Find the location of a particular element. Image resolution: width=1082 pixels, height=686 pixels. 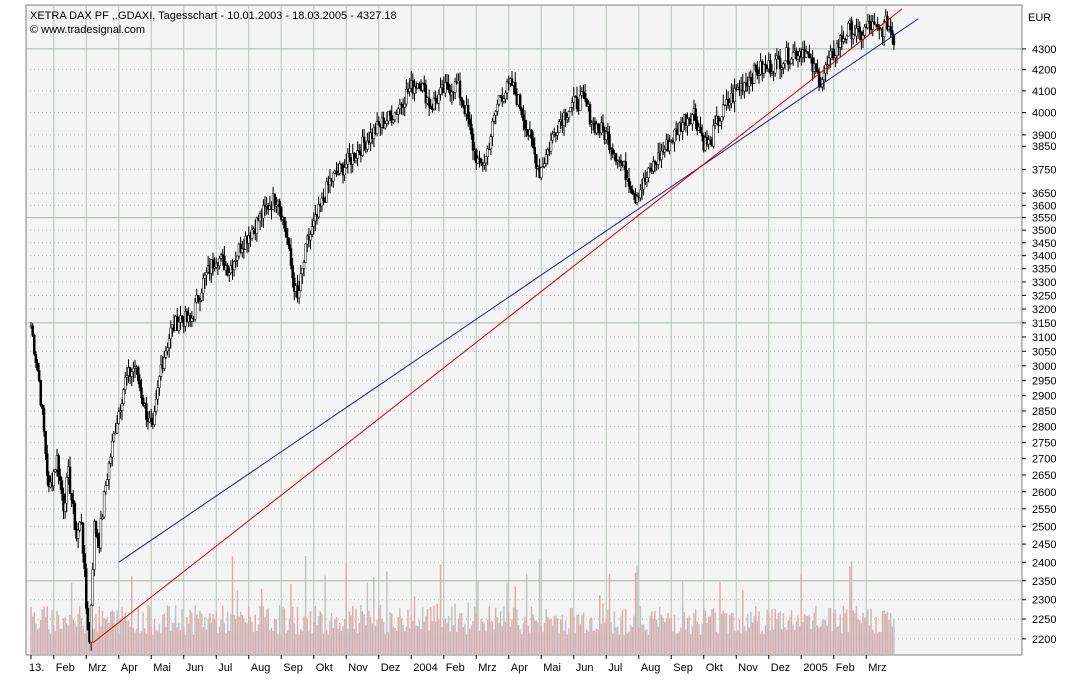

x-tick-label: Sep is located at coordinates (683, 668).